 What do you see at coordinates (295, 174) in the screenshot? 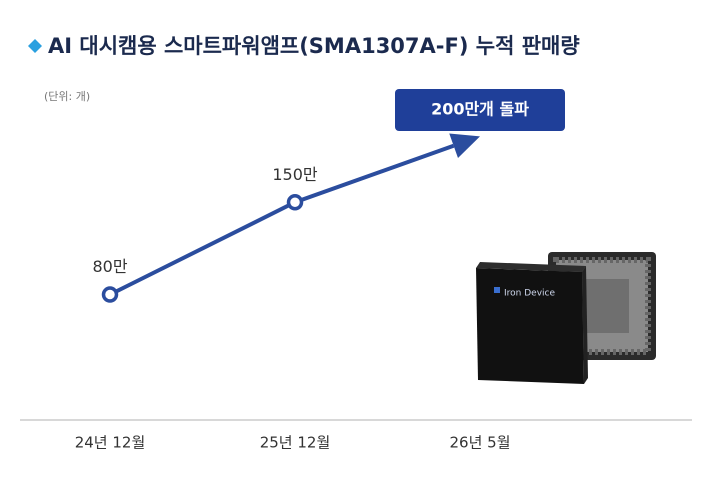
I see `data-label: 150만` at bounding box center [295, 174].